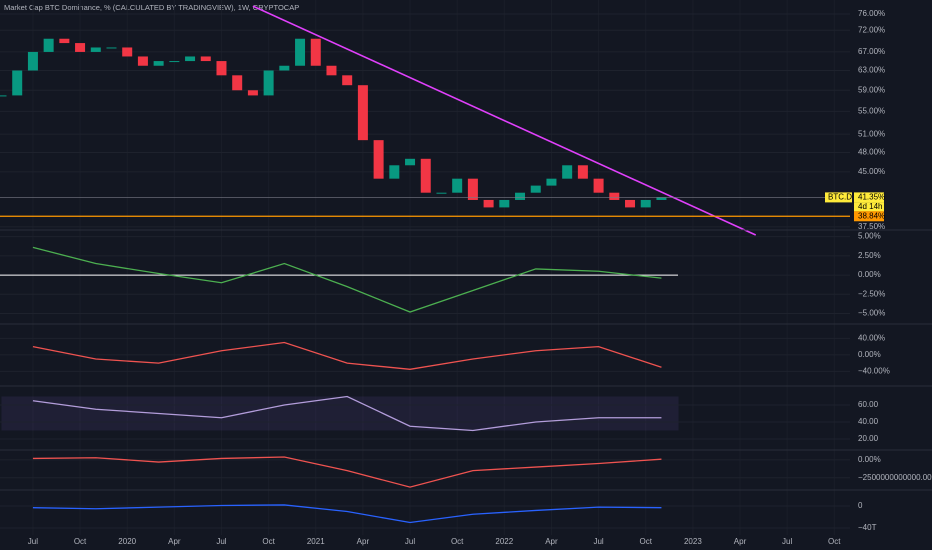  I want to click on x-tick-label: 2022, so click(504, 541).